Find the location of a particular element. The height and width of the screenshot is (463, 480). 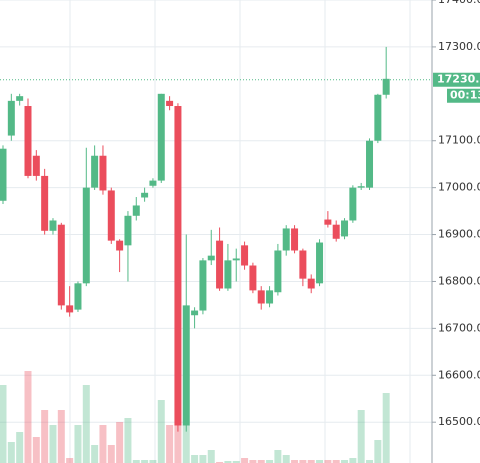

y-tick-label: 17300.0 is located at coordinates (459, 46).